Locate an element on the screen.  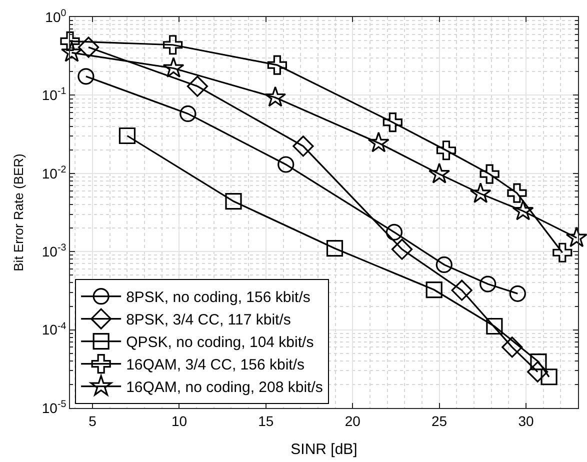
y-tick-label: 10$^{-4}$ is located at coordinates (54, 329).